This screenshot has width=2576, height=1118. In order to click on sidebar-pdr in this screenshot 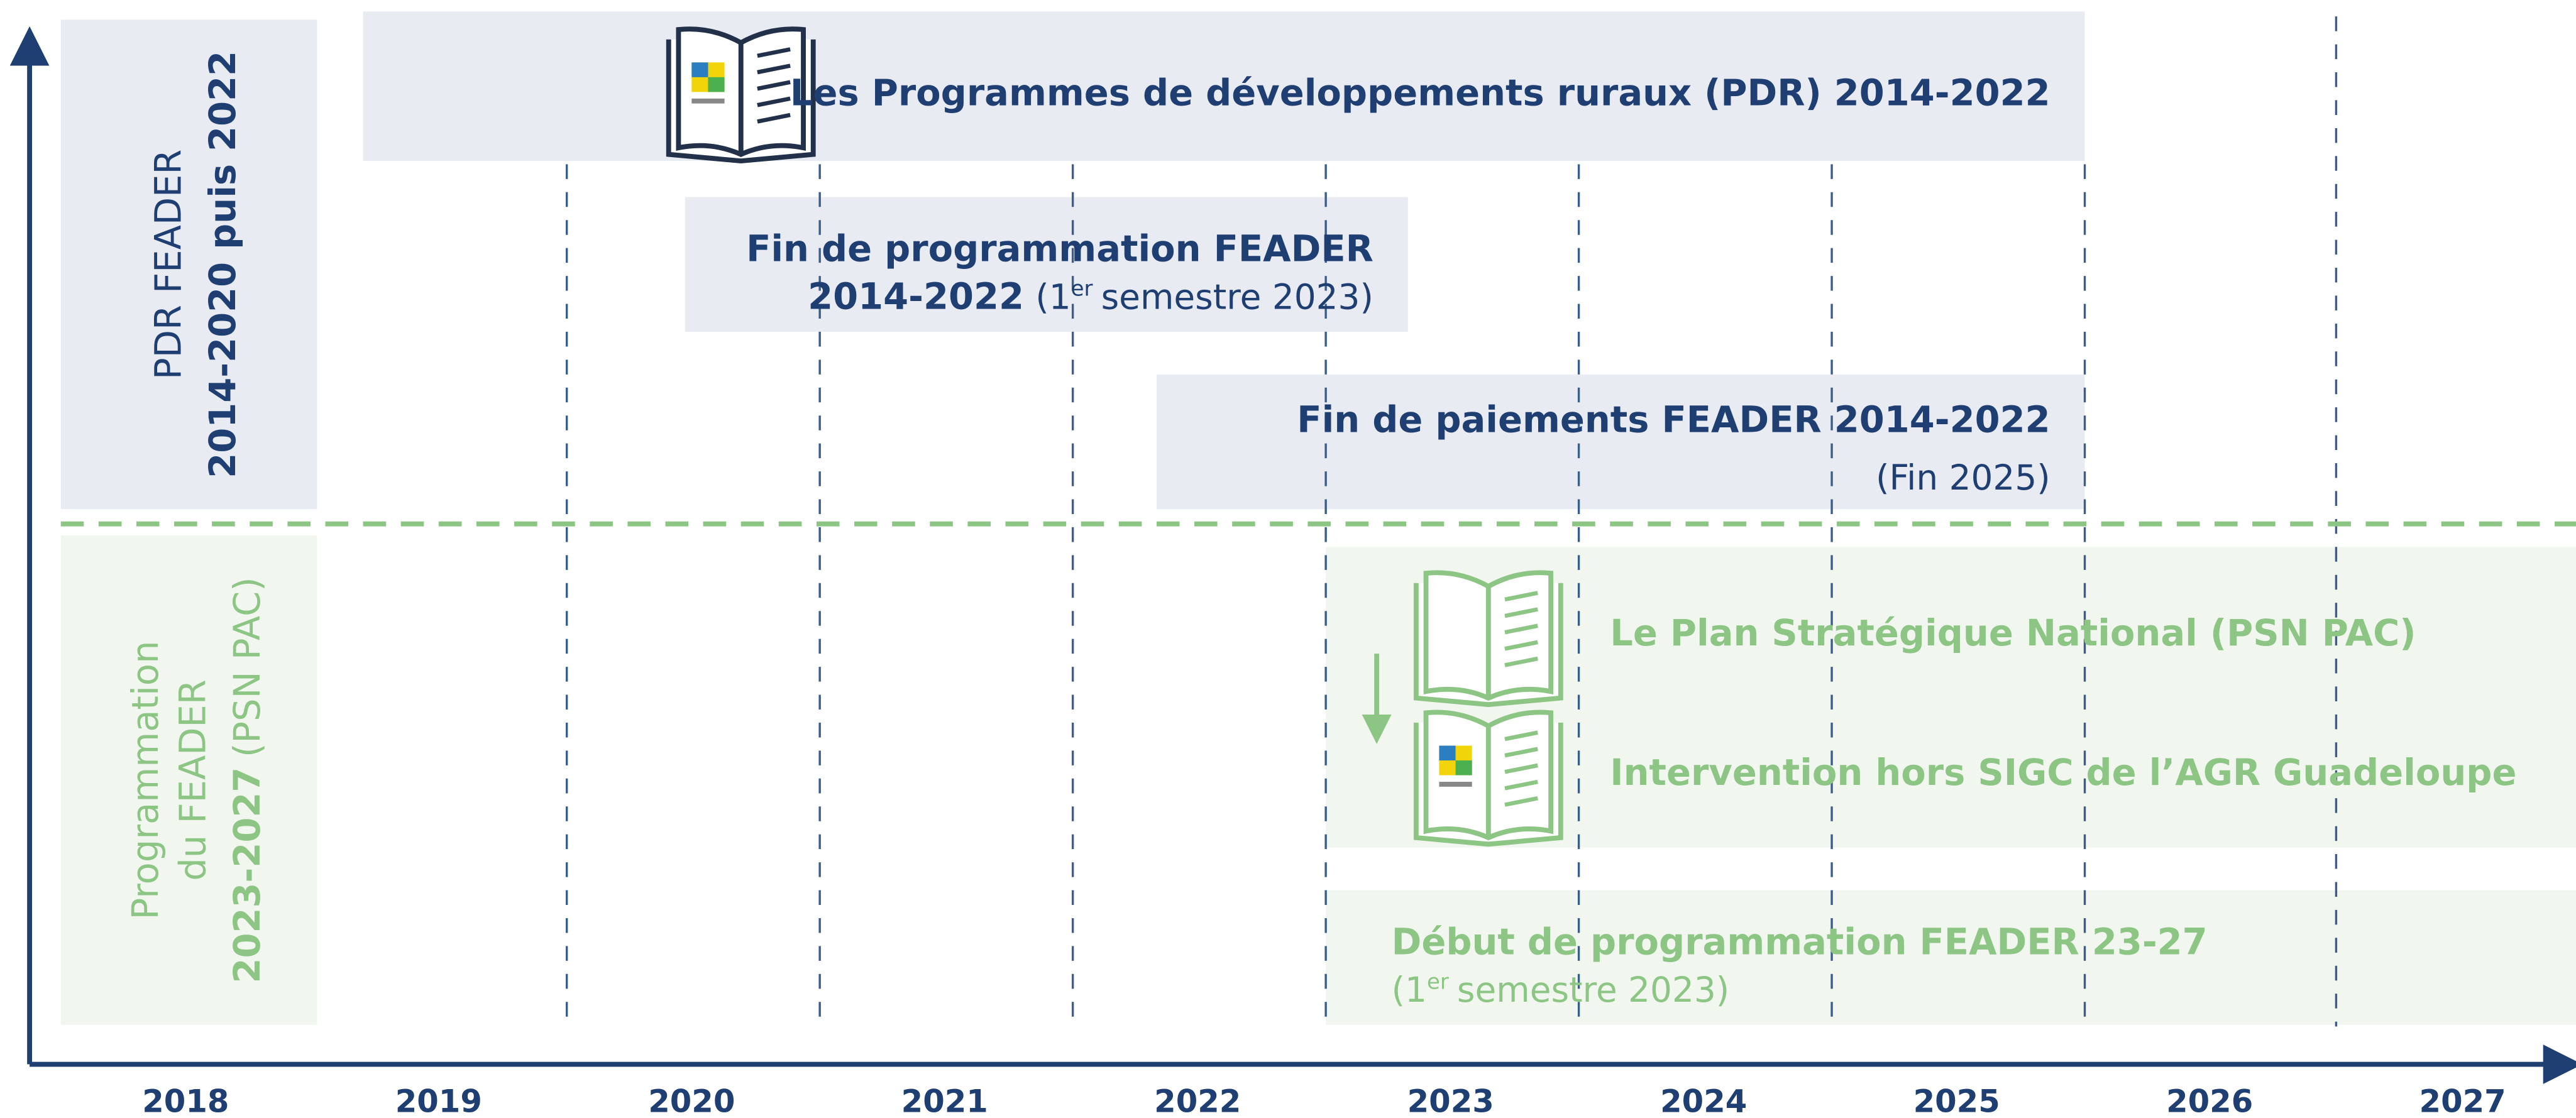, I will do `click(188, 264)`.